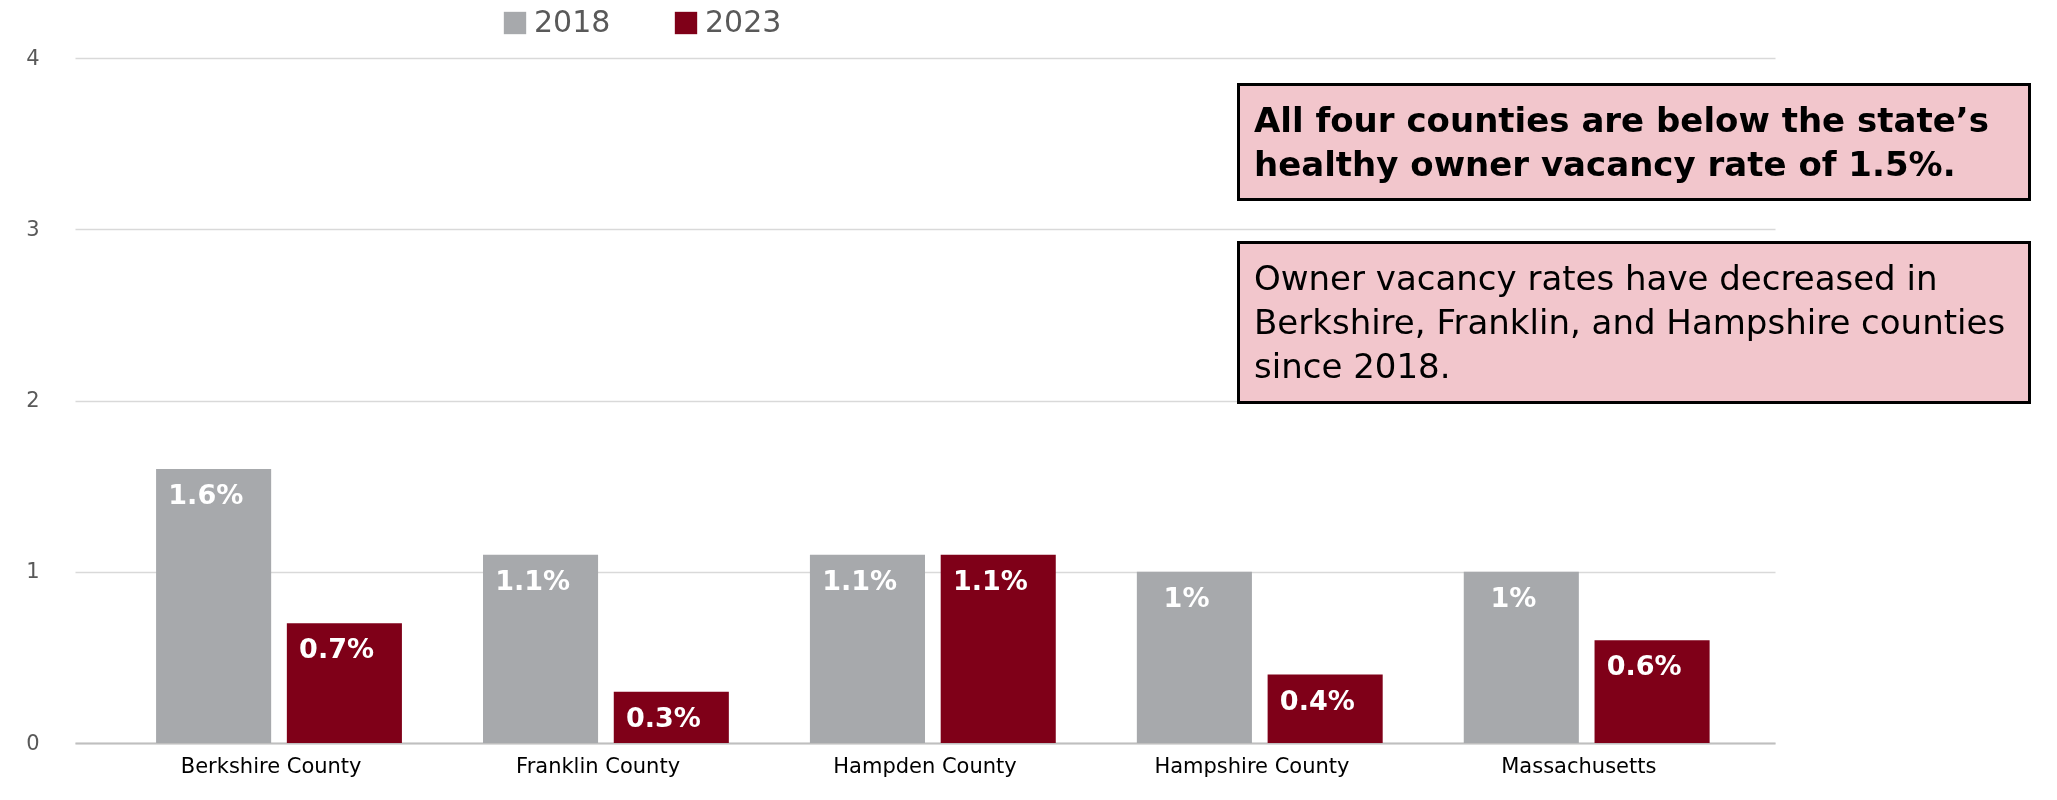 The width and height of the screenshot is (2057, 800). I want to click on y-tick-label: 2, so click(33, 400).